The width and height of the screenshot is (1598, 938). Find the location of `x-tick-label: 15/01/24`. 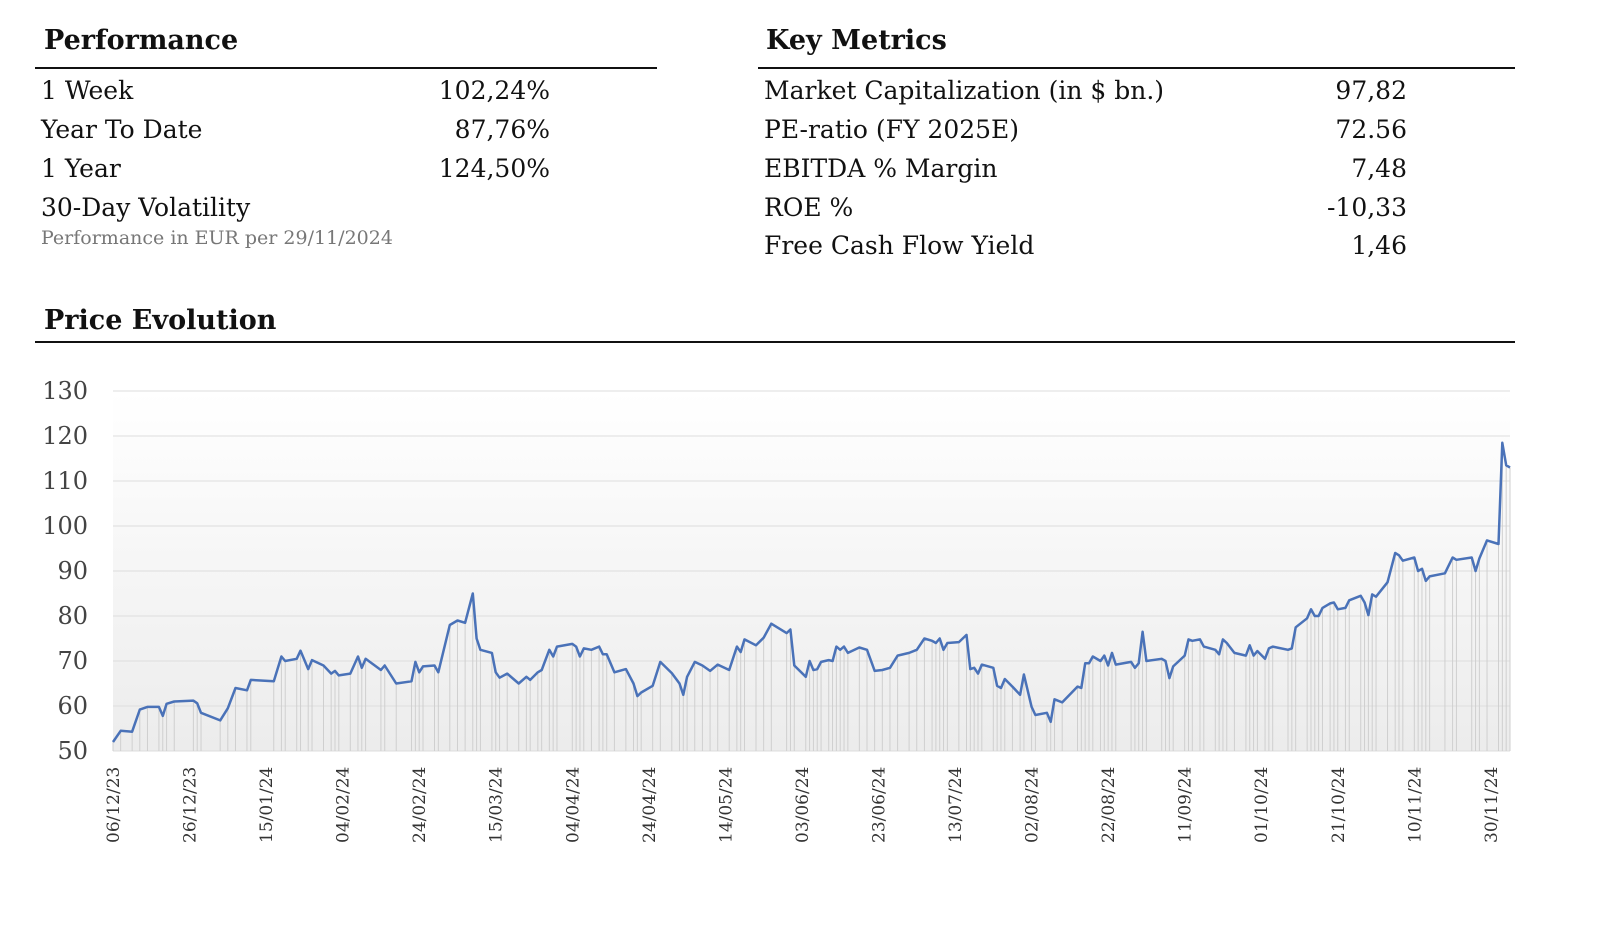

x-tick-label: 15/01/24 is located at coordinates (267, 805).